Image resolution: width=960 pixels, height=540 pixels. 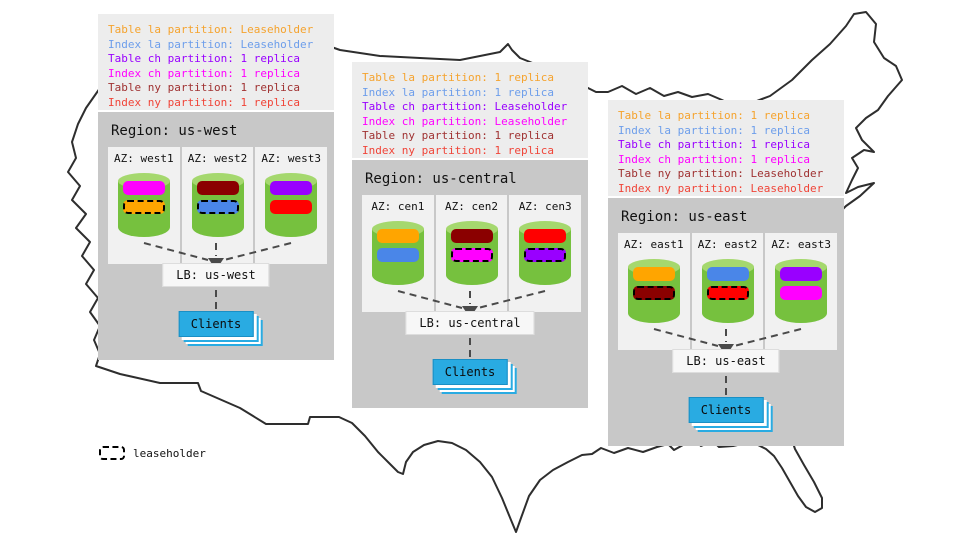 I want to click on legend-line: Index ny partition: Leaseholder, so click(x=721, y=188).